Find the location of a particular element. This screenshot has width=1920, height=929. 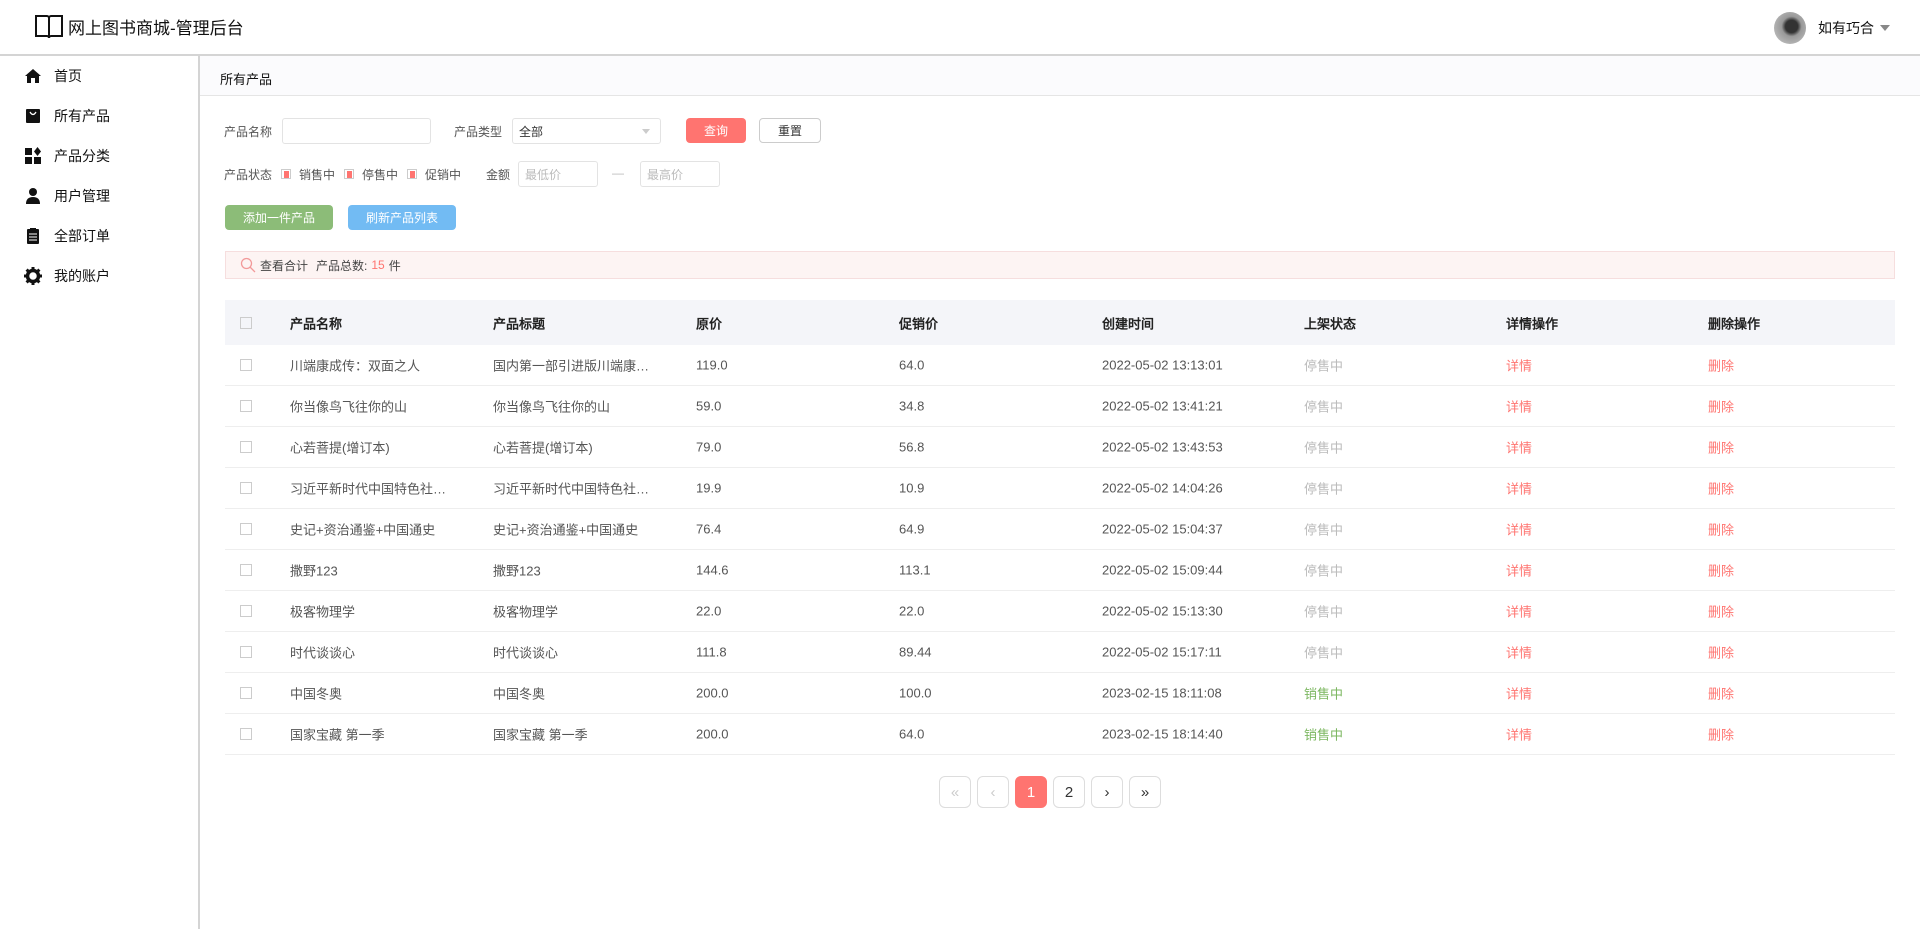

chevron-down-icon is located at coordinates (646, 131).